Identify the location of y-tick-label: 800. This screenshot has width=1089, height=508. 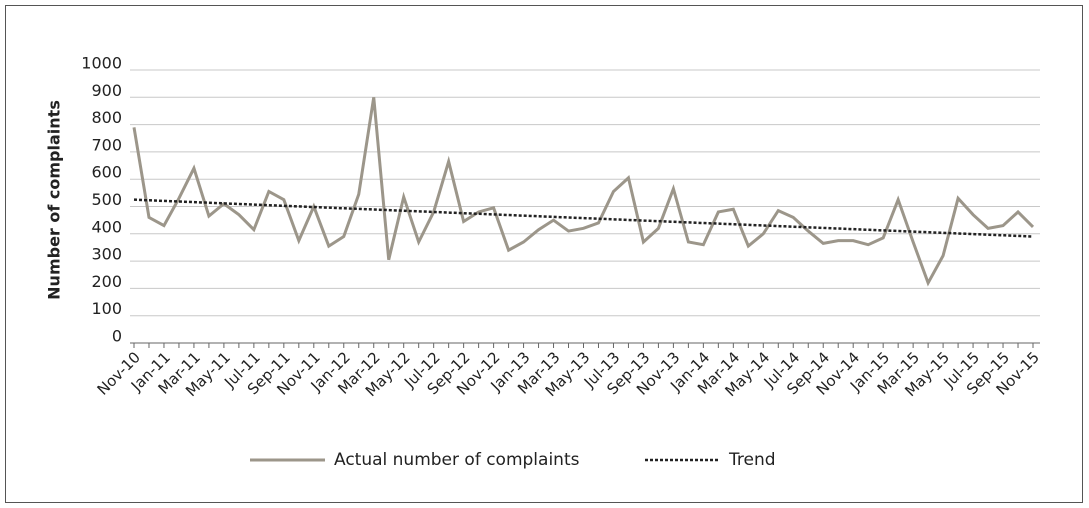
(106, 117).